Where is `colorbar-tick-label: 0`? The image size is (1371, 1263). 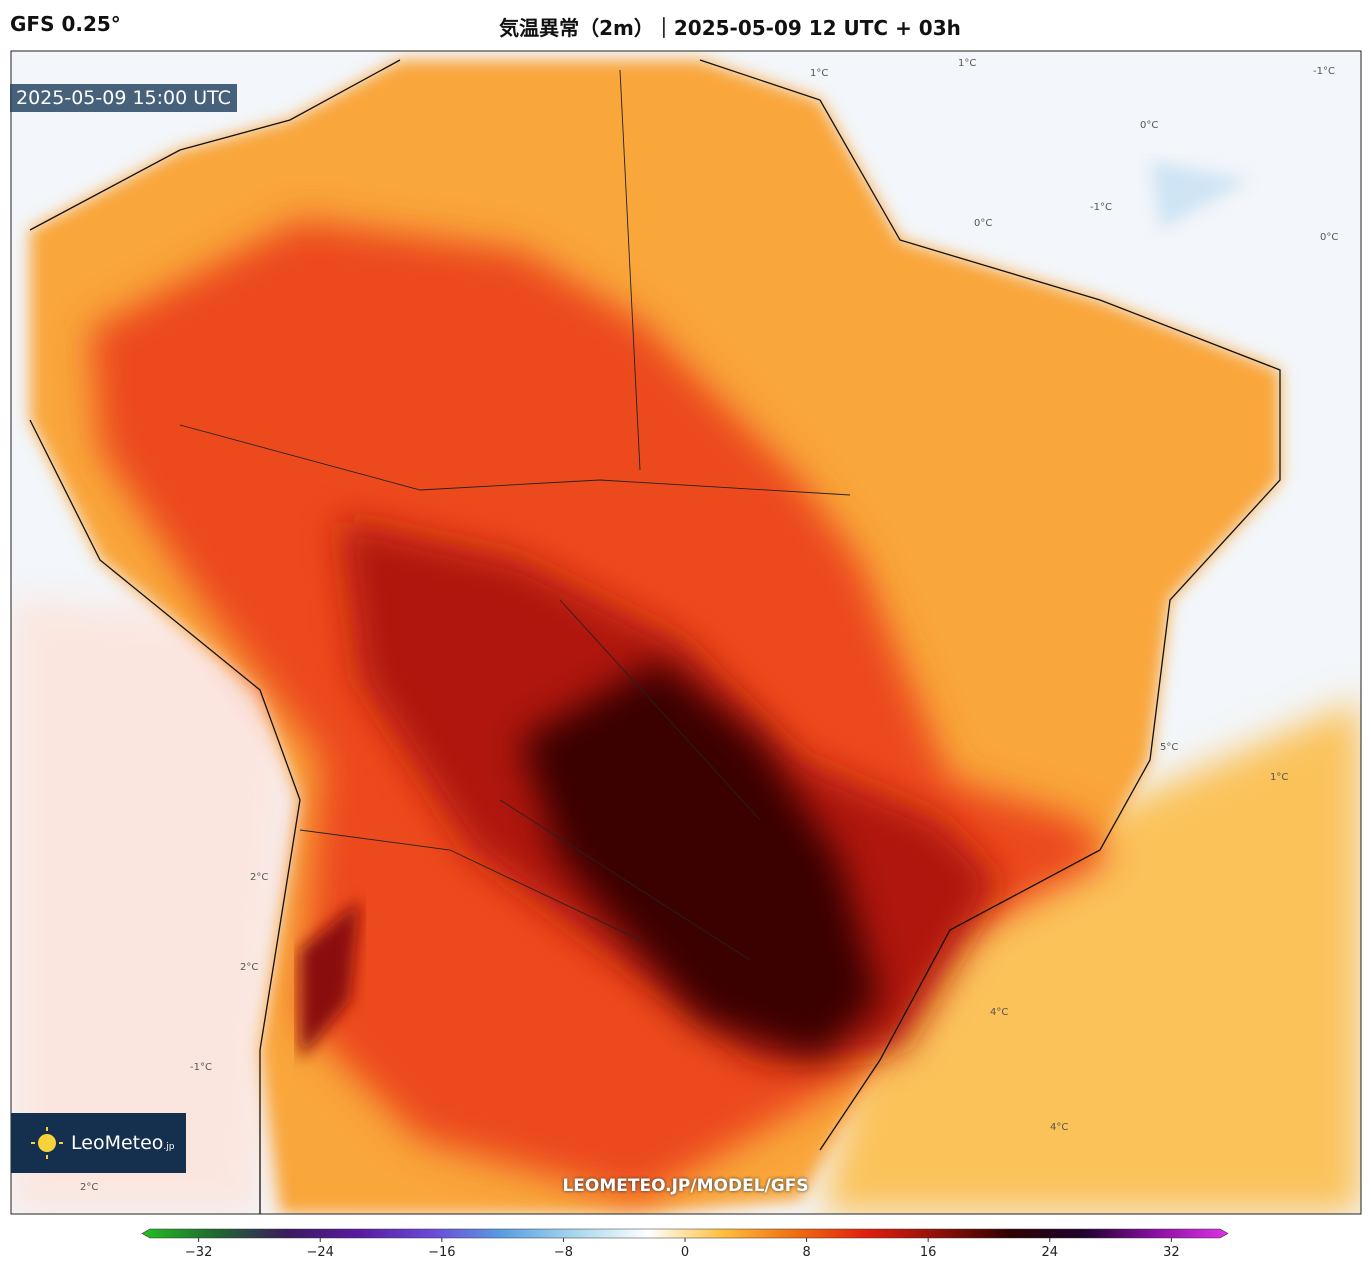 colorbar-tick-label: 0 is located at coordinates (685, 1252).